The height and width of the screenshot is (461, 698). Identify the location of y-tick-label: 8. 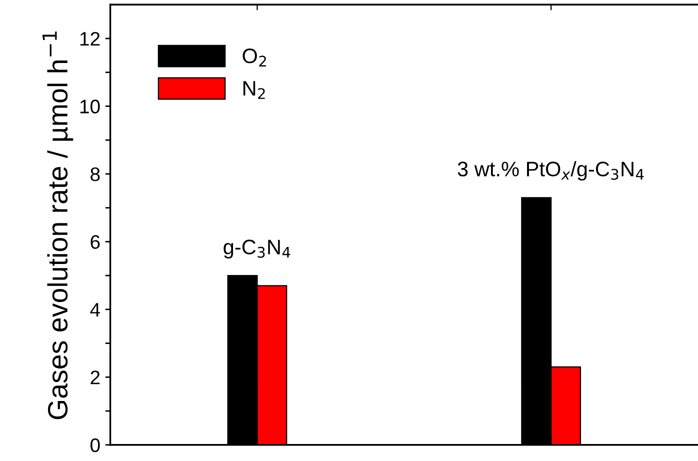
(95, 174).